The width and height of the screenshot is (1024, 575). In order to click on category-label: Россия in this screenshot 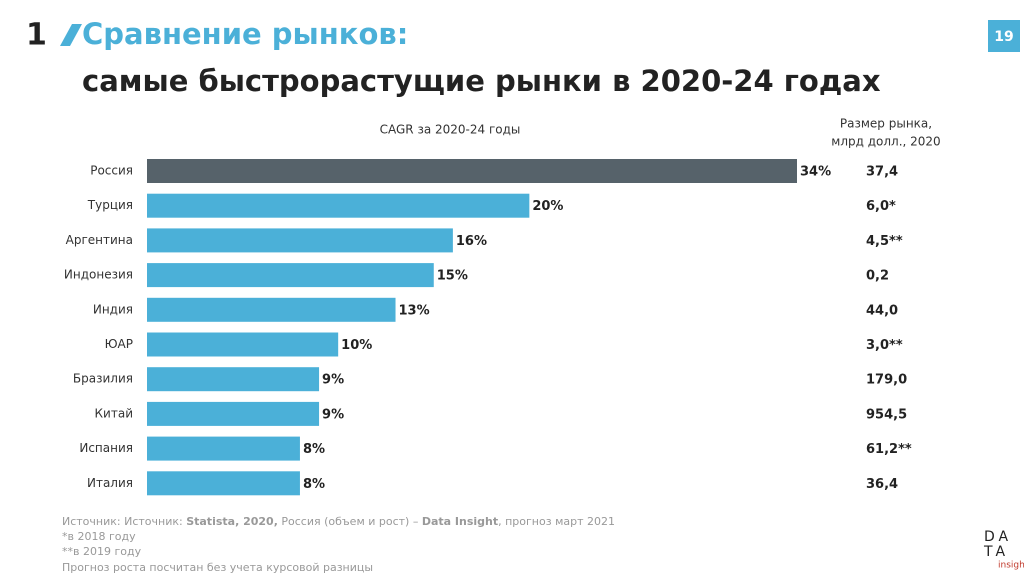, I will do `click(111, 171)`.